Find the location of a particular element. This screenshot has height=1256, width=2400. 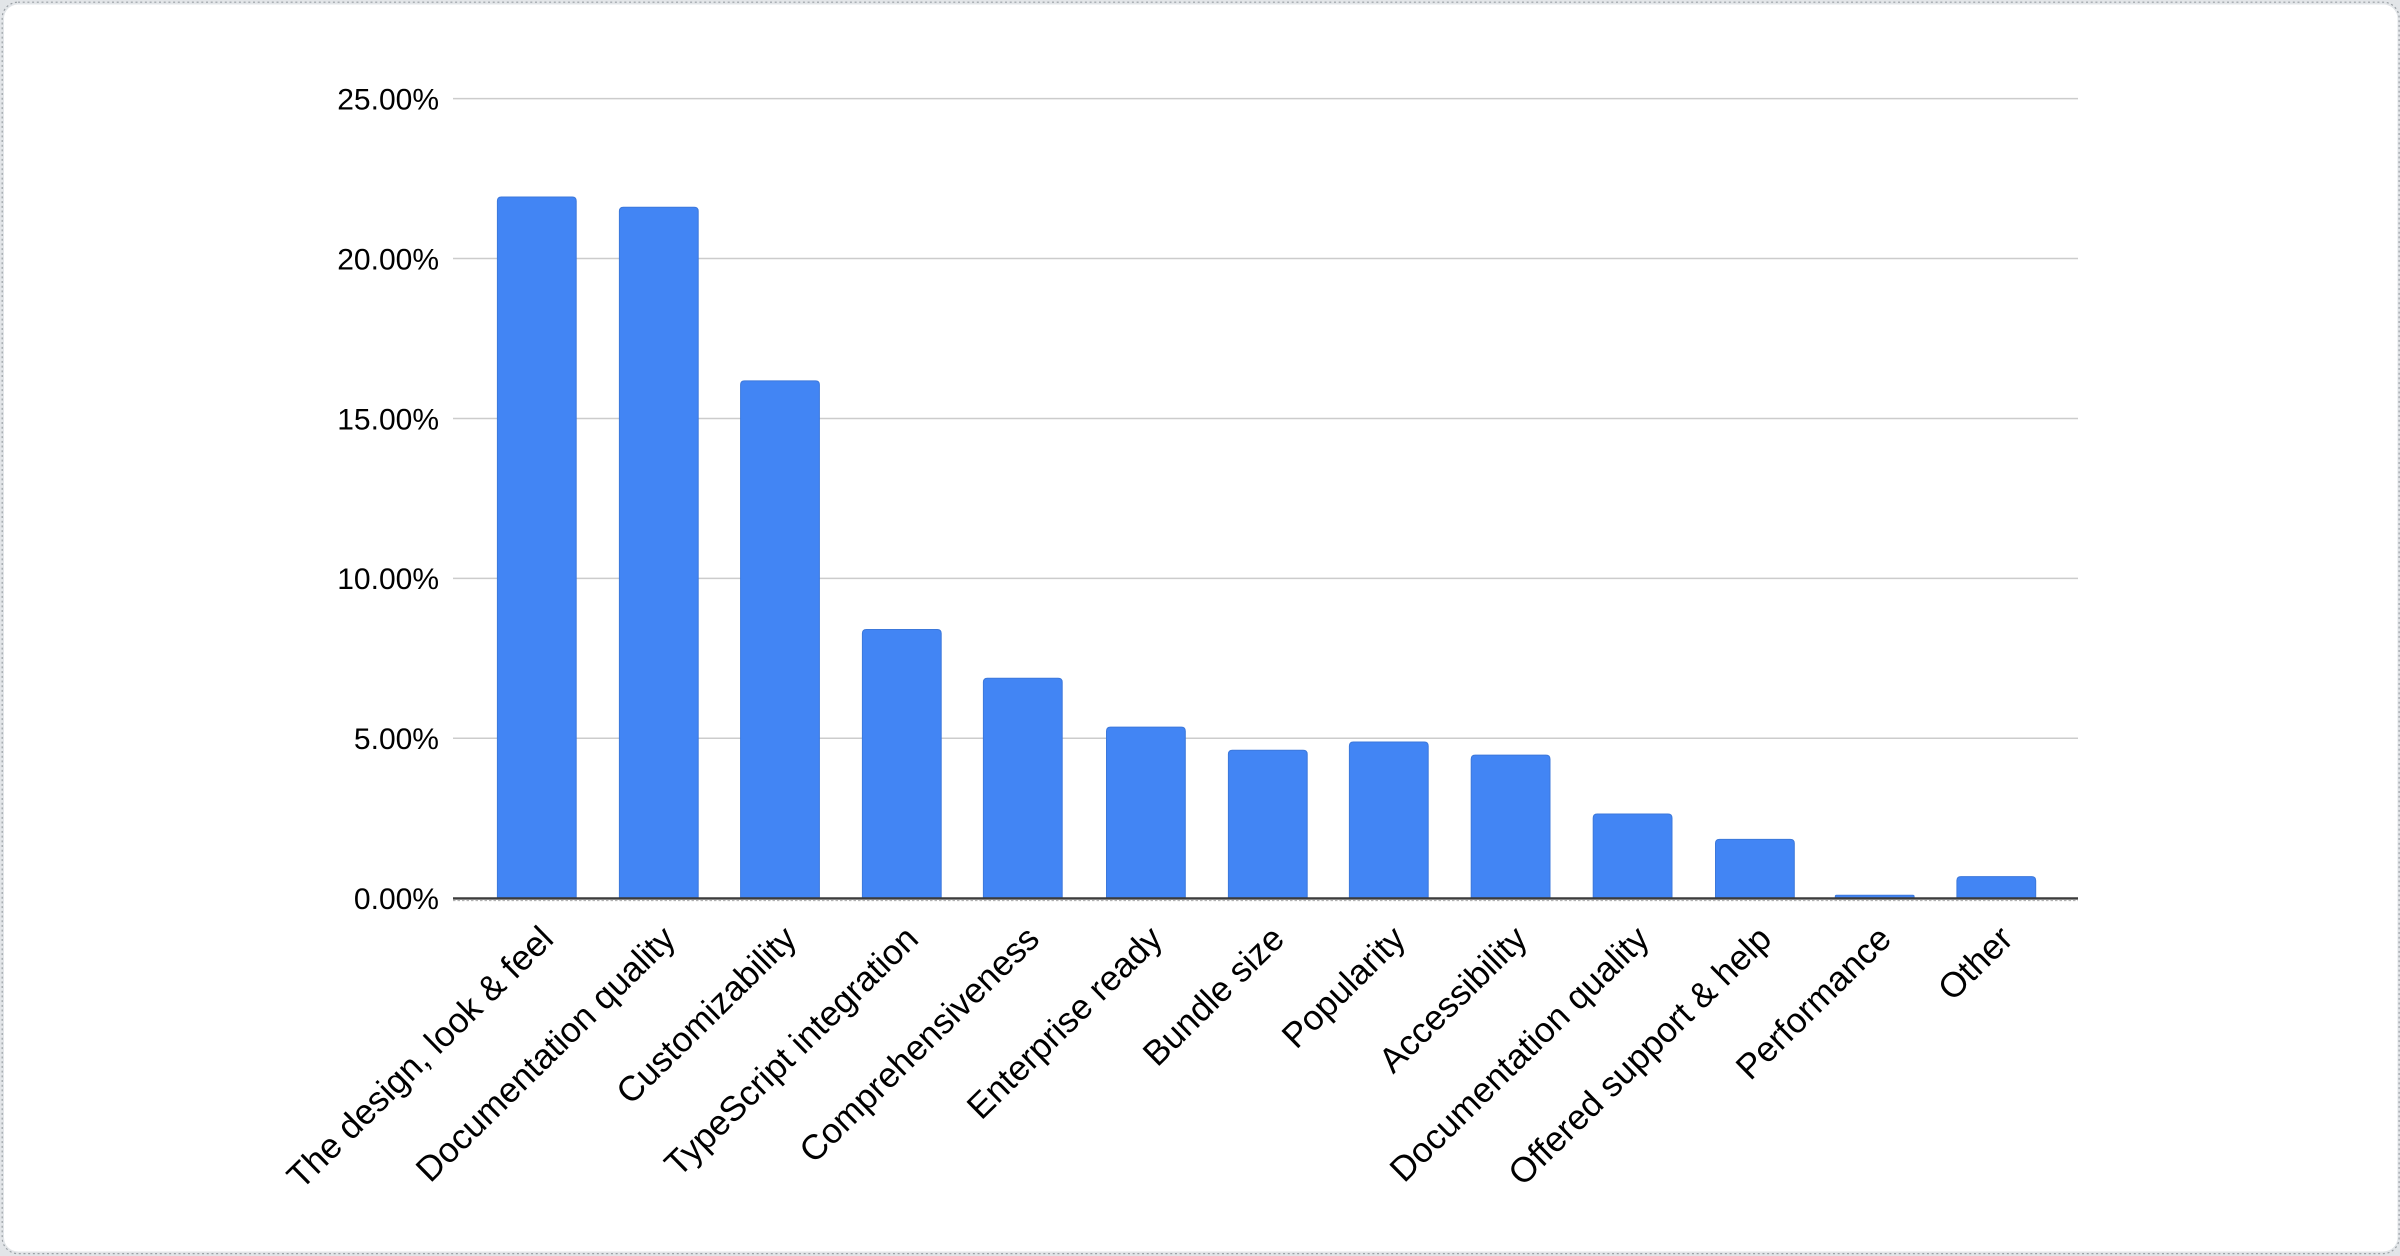

svg-text: 10.00% is located at coordinates (388, 579).